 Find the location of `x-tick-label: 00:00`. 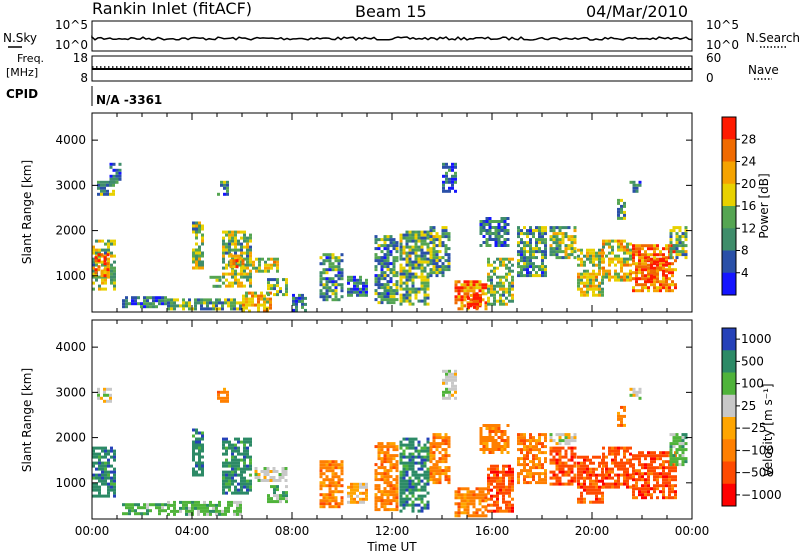

x-tick-label: 00:00 is located at coordinates (692, 531).